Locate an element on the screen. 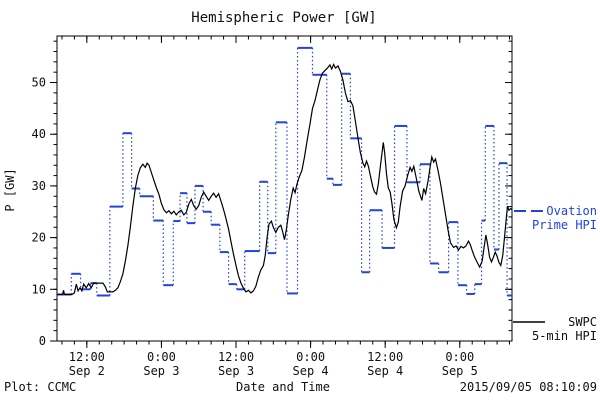 The width and height of the screenshot is (600, 400). ovation-legend-label-line2: Prime HPI is located at coordinates (564, 225).